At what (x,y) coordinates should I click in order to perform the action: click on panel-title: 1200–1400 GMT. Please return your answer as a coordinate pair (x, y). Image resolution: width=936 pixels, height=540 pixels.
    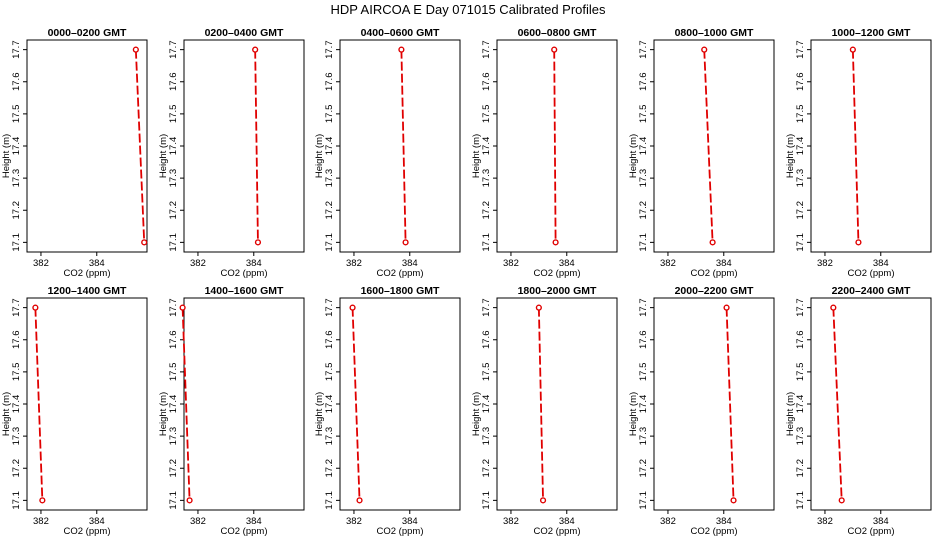
    Looking at the image, I should click on (87, 291).